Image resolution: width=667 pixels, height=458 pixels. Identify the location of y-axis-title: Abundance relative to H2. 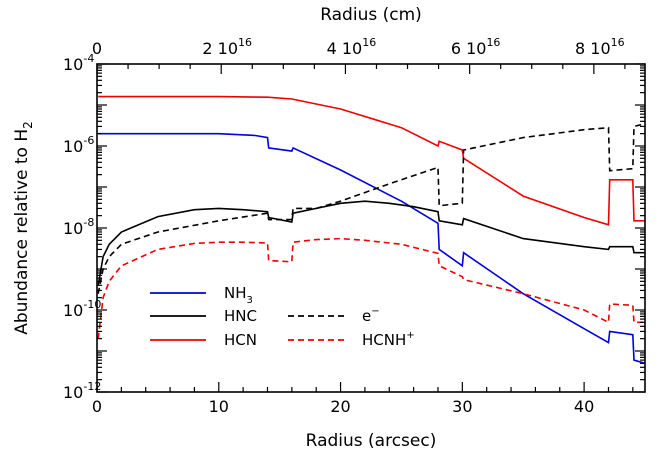
(23, 228).